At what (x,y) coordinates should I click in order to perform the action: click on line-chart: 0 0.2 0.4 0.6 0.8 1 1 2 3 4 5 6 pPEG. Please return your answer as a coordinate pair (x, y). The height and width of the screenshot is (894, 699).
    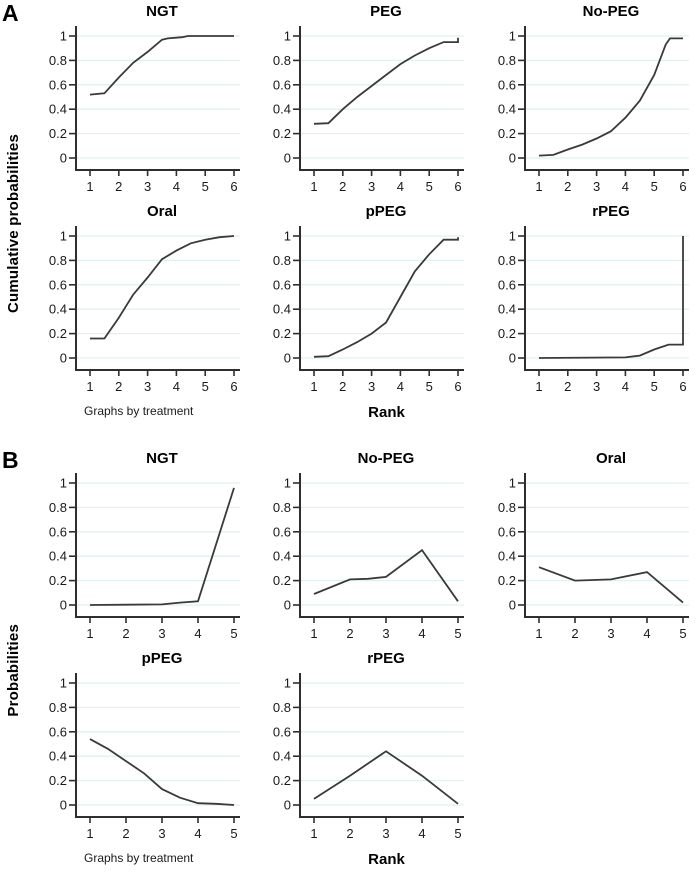
    Looking at the image, I should click on (369, 298).